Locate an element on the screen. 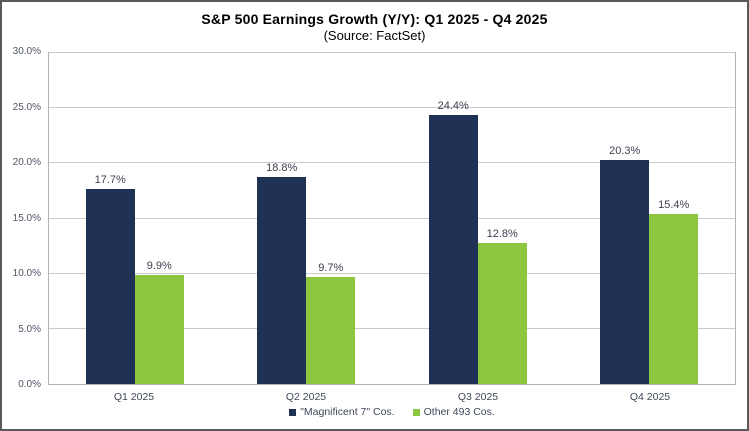 This screenshot has width=749, height=431. y-axis-tick-label: 30.0% is located at coordinates (26, 51).